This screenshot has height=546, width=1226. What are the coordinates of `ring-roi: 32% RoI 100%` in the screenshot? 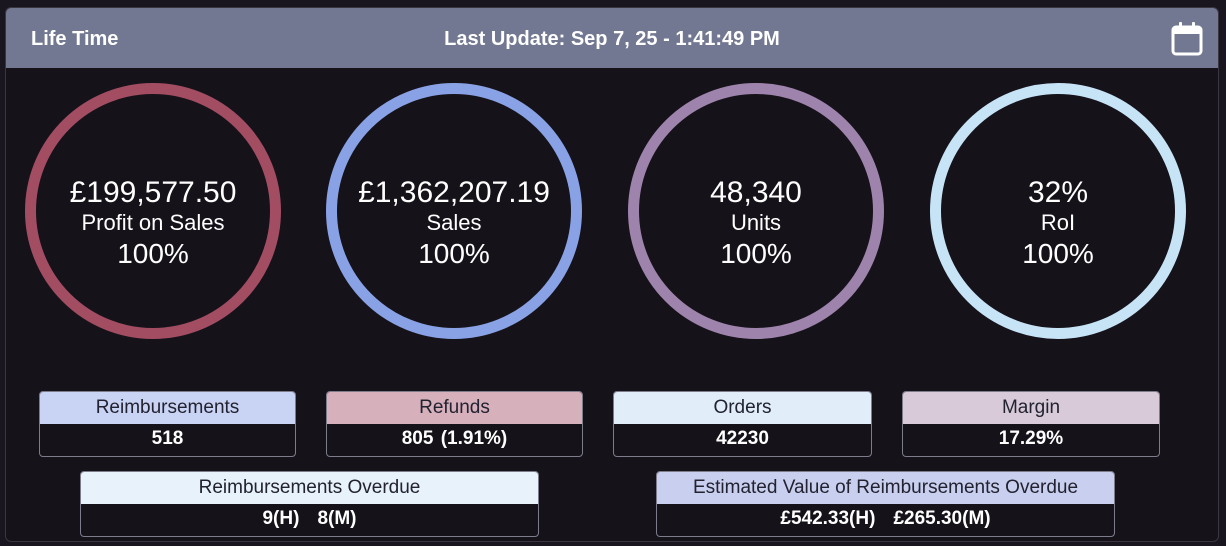 It's located at (1058, 211).